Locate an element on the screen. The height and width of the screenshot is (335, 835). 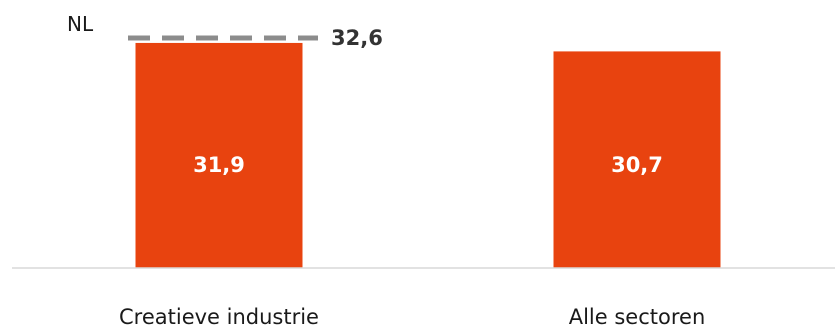
reference-line-value: 32,6 is located at coordinates (357, 38).